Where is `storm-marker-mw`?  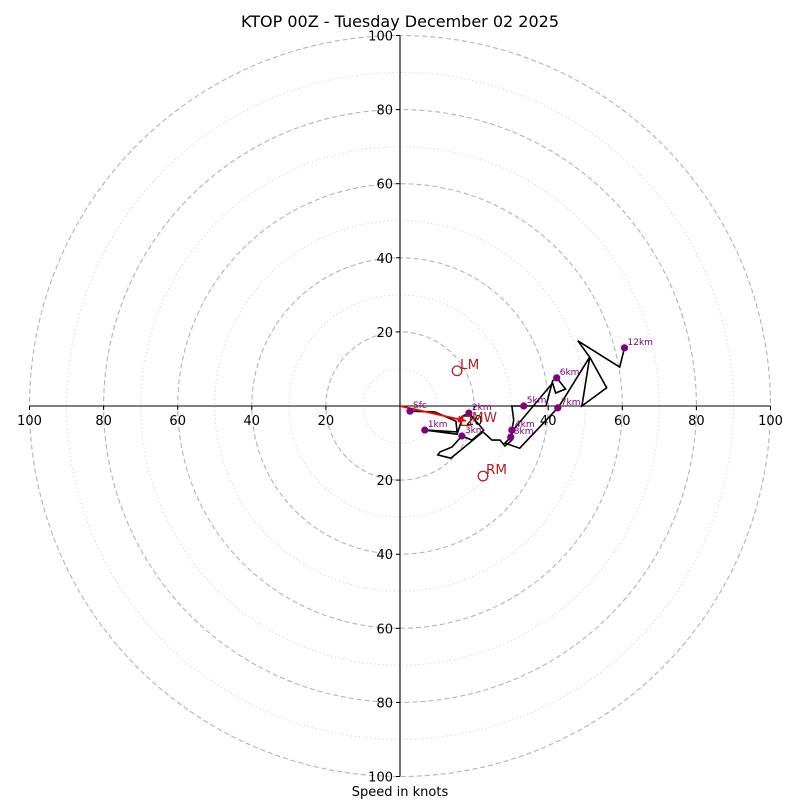
storm-marker-mw is located at coordinates (466, 420).